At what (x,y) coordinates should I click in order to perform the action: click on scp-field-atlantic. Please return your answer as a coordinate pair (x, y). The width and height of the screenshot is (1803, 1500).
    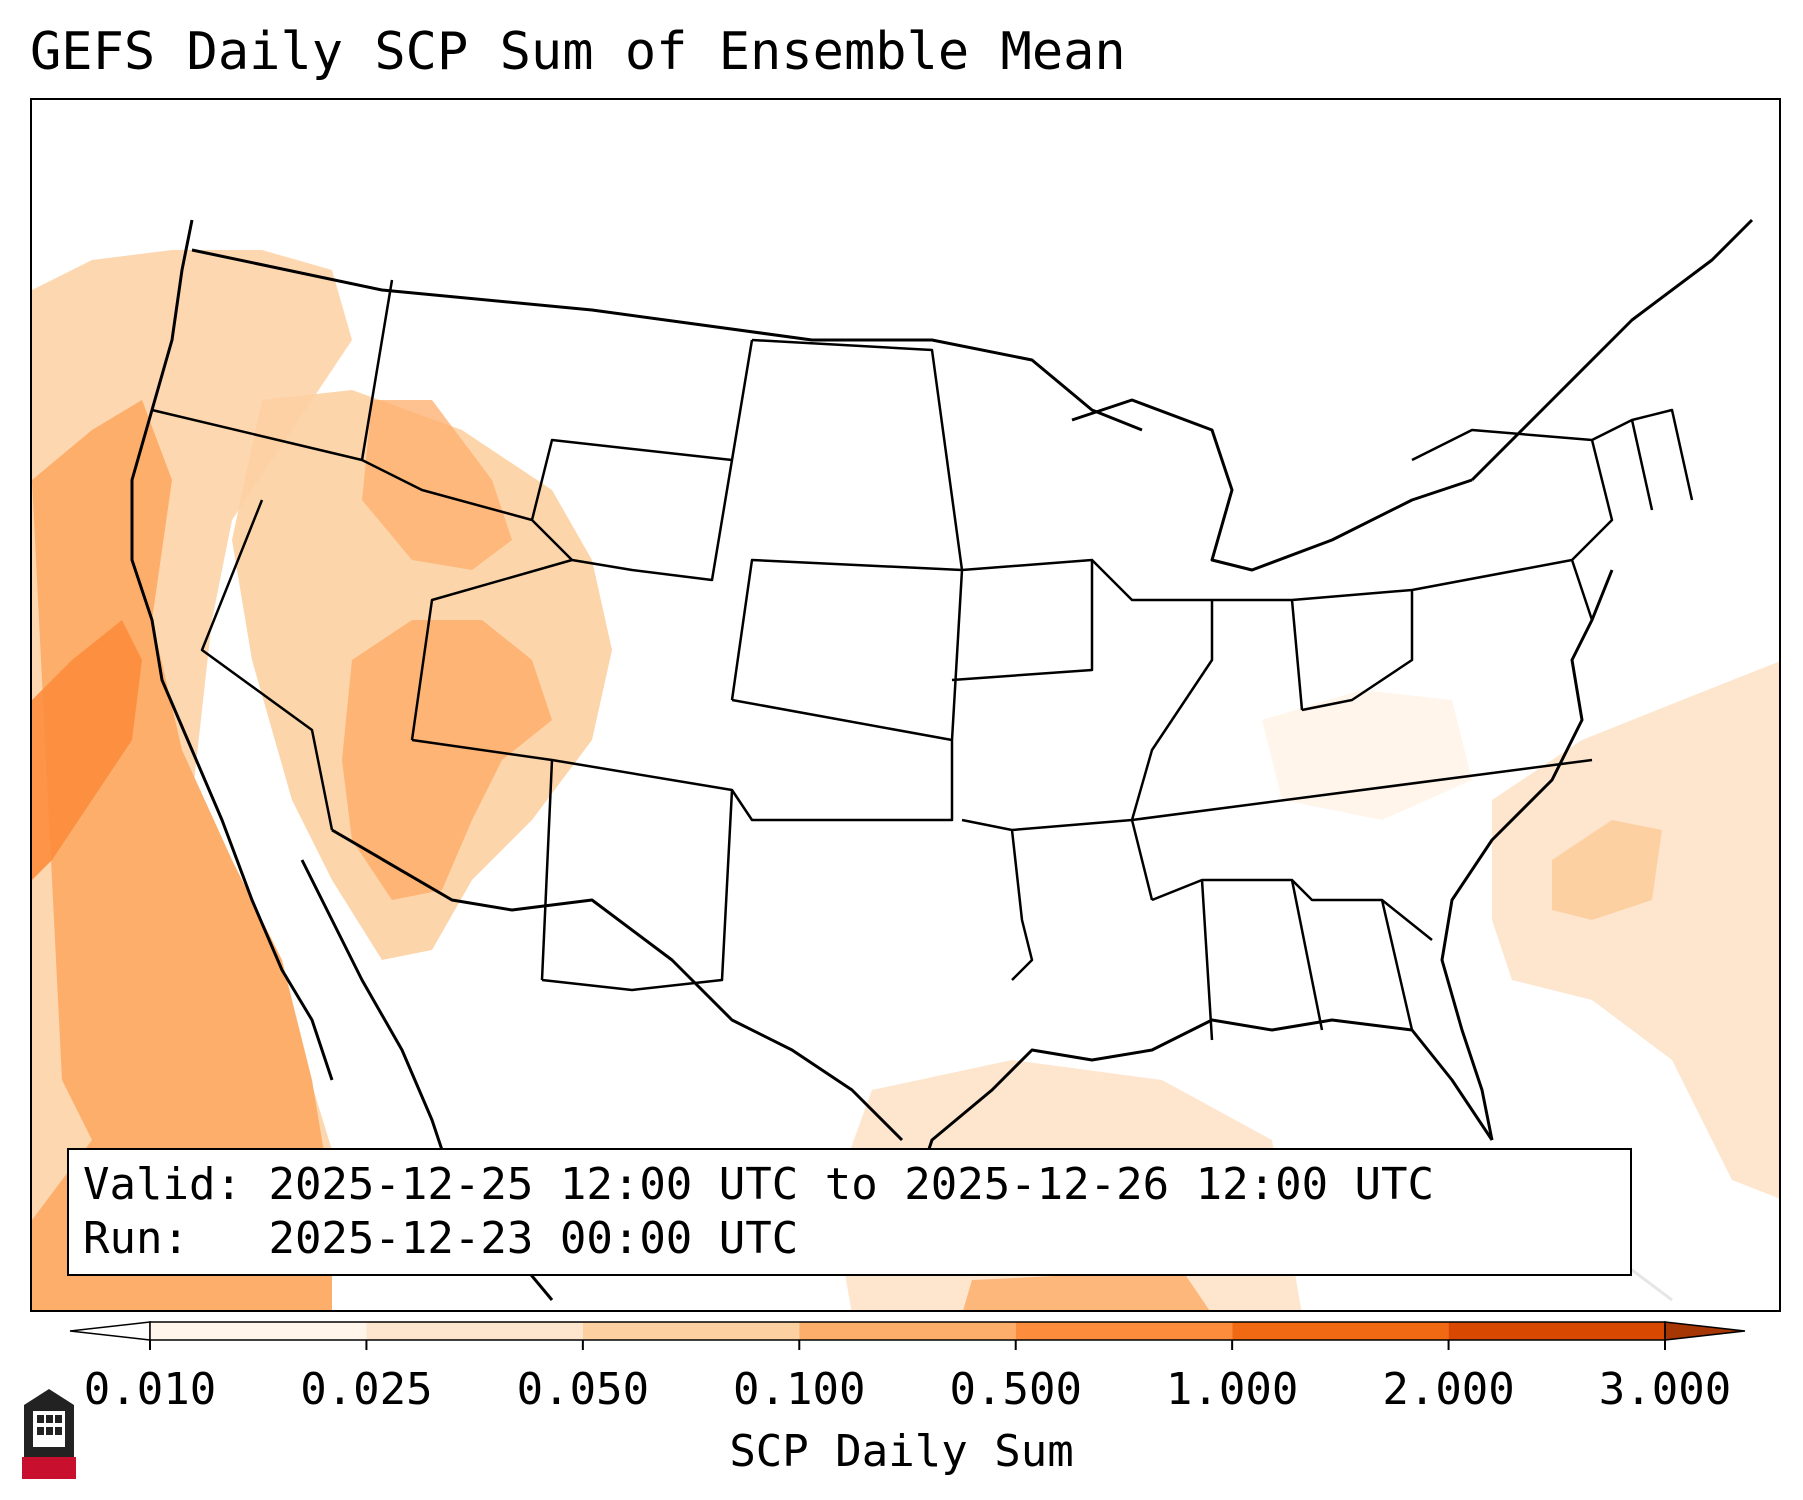
    Looking at the image, I should click on (1635, 930).